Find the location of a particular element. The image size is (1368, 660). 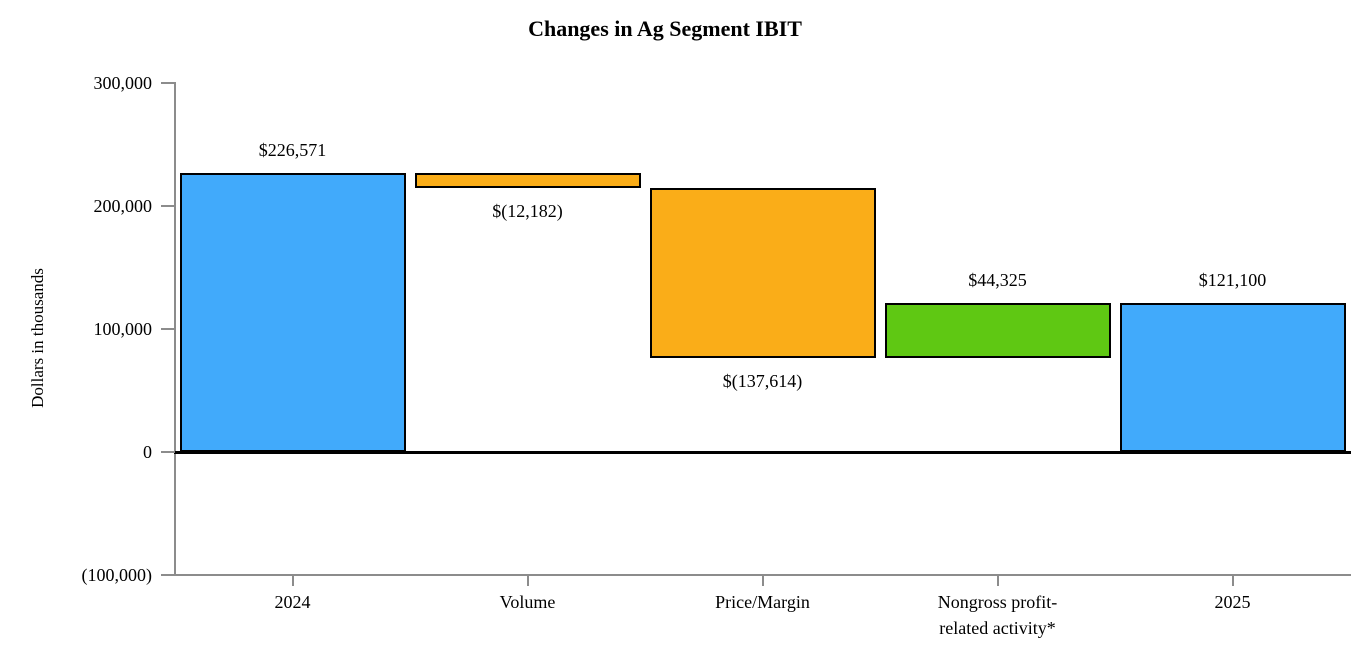

y-axis-line is located at coordinates (175, 329).